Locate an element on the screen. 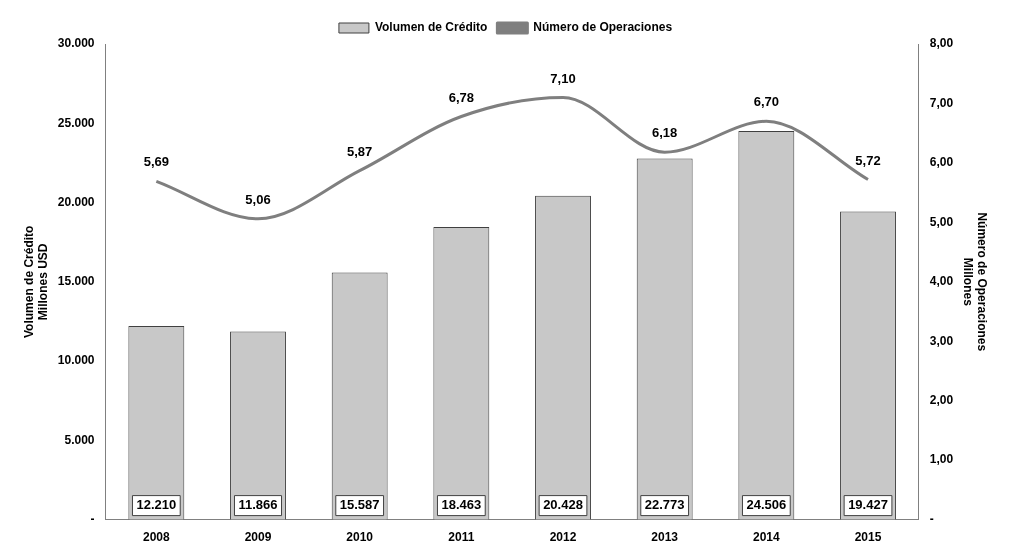  data-label: 15.587 is located at coordinates (359, 505).